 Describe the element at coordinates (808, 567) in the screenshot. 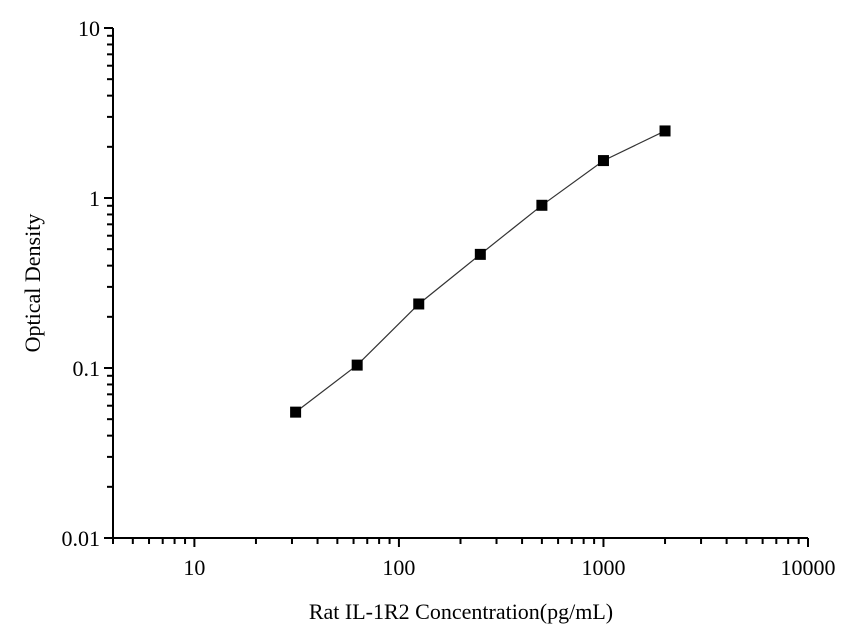

I see `x-tick-label: 10000` at that location.